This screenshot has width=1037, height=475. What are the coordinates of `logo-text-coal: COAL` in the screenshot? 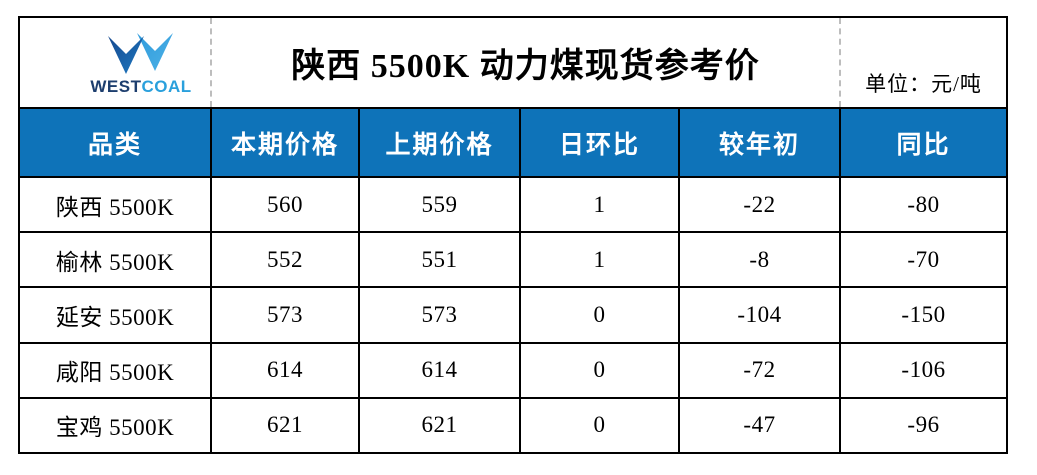 It's located at (166, 86).